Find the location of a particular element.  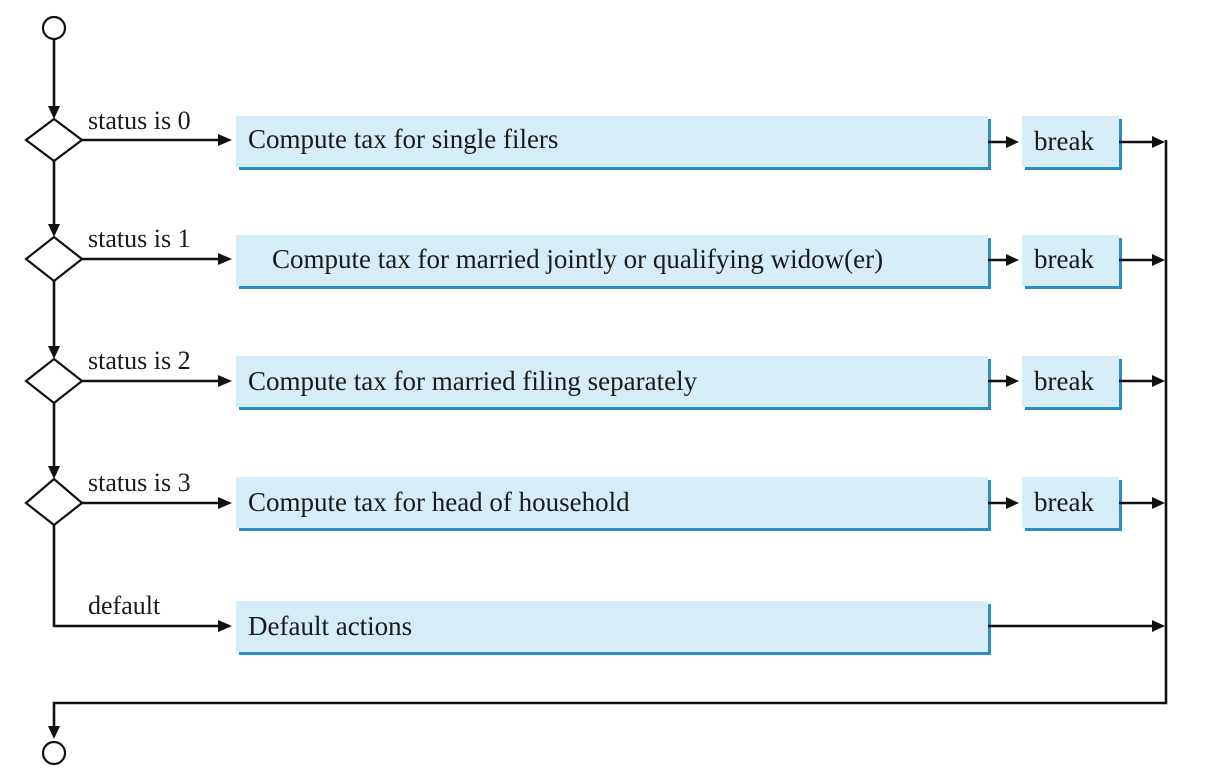

break-text-0: break is located at coordinates (1064, 141).